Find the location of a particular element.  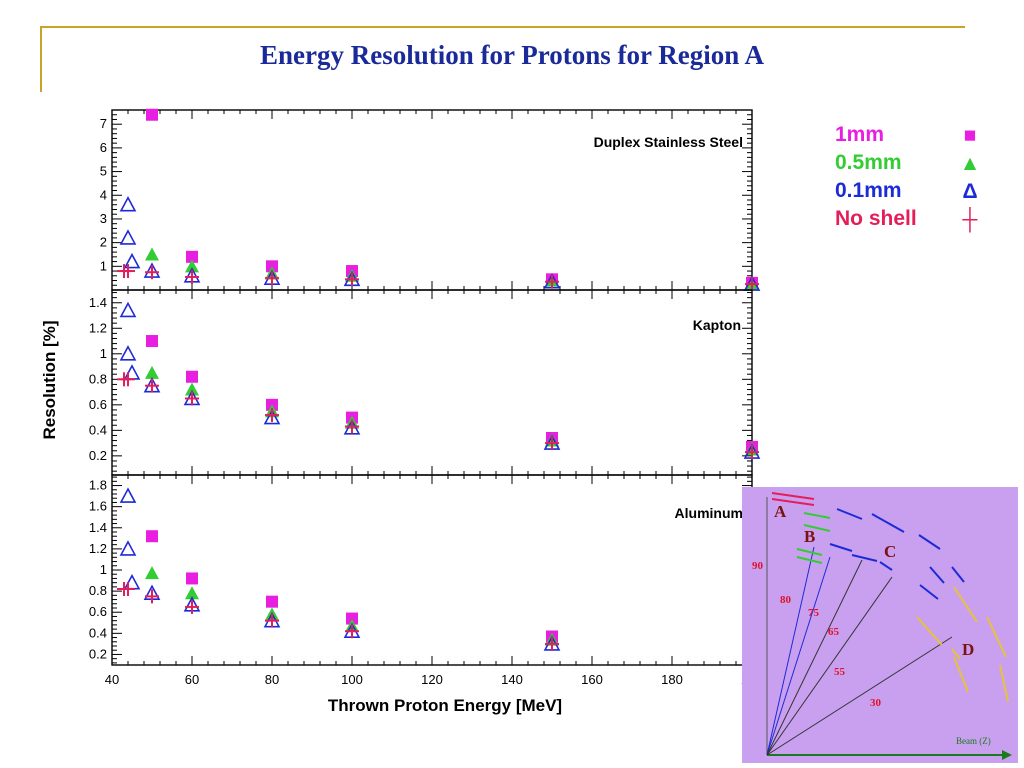

diagram-background is located at coordinates (880, 625).